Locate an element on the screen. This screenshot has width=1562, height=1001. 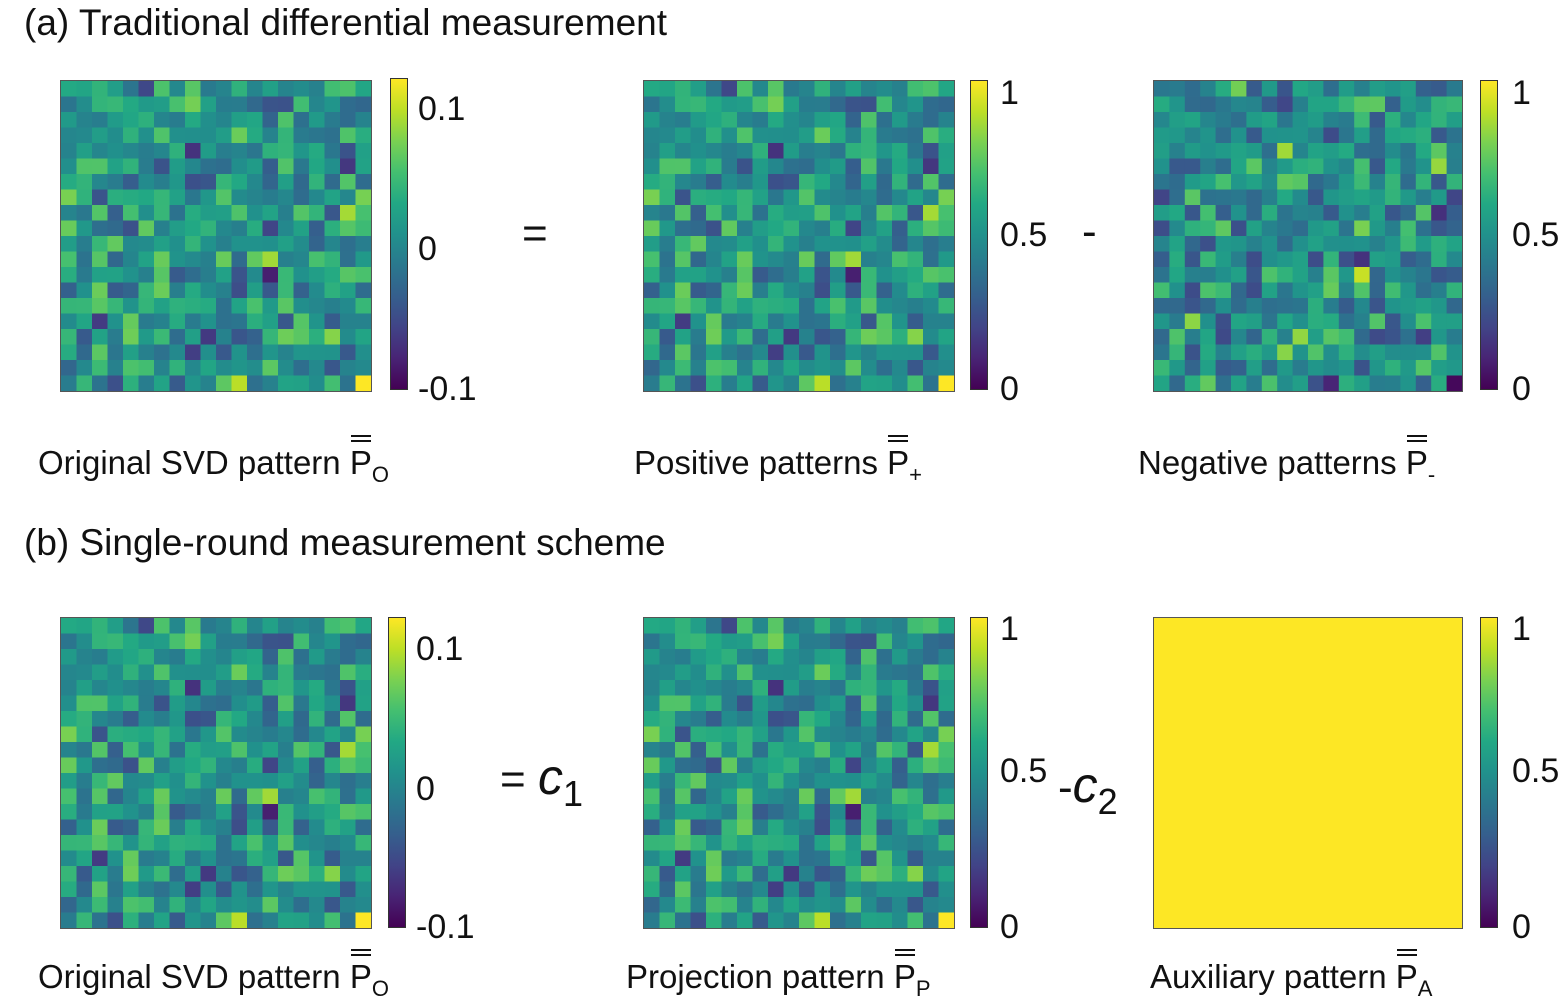
caption-subscript: A is located at coordinates (1425, 988).